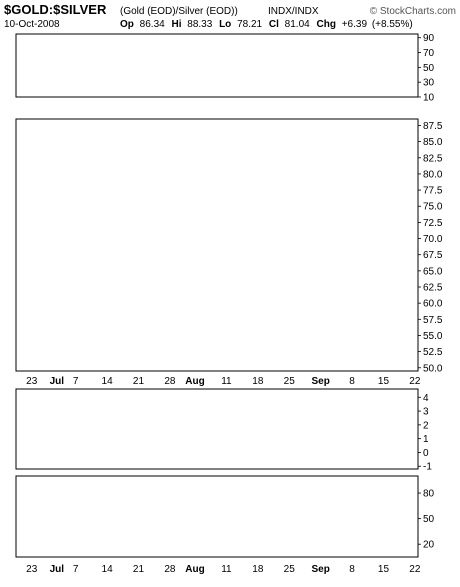 The height and width of the screenshot is (587, 460). Describe the element at coordinates (108, 381) in the screenshot. I see `time-axis-top-label-3: 14` at that location.